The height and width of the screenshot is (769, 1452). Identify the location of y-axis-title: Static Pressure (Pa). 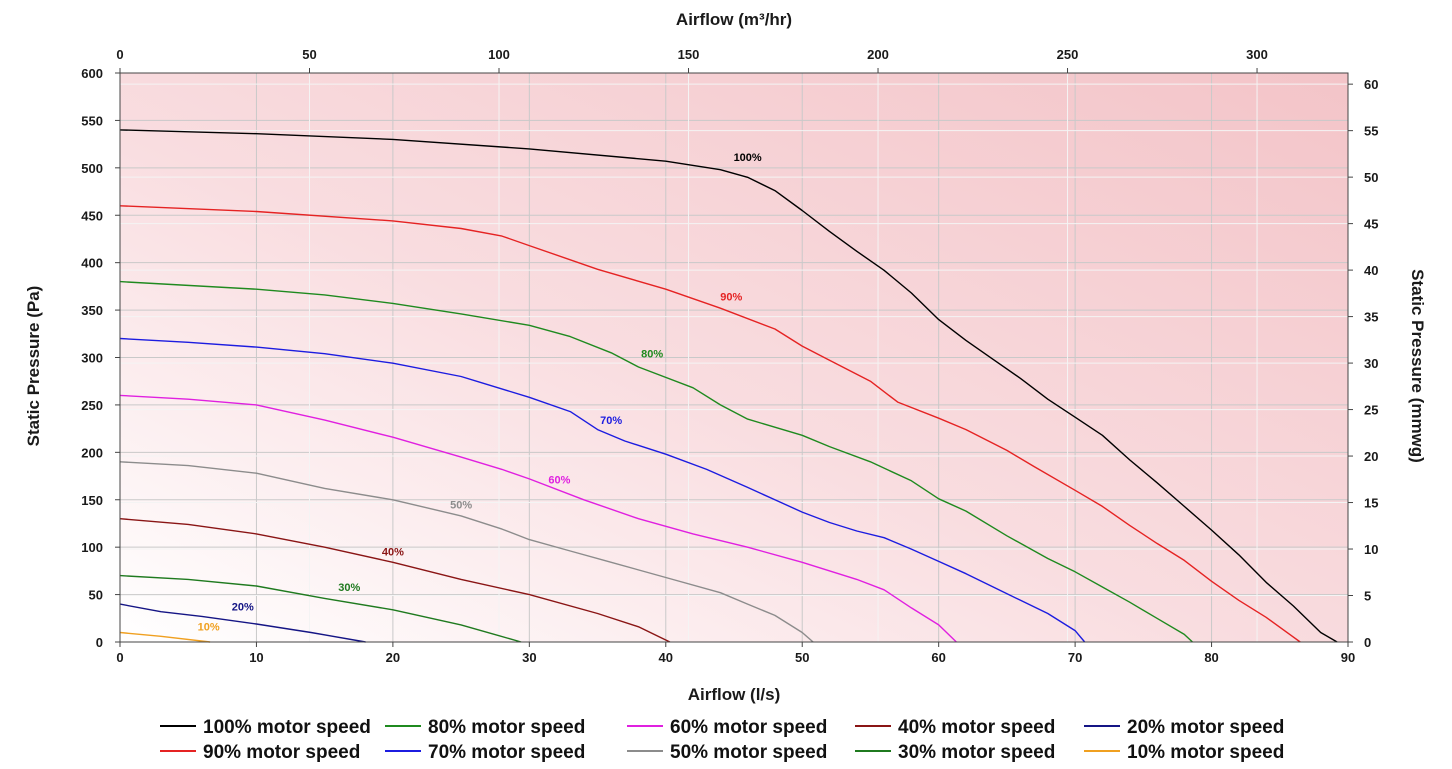
(33, 366).